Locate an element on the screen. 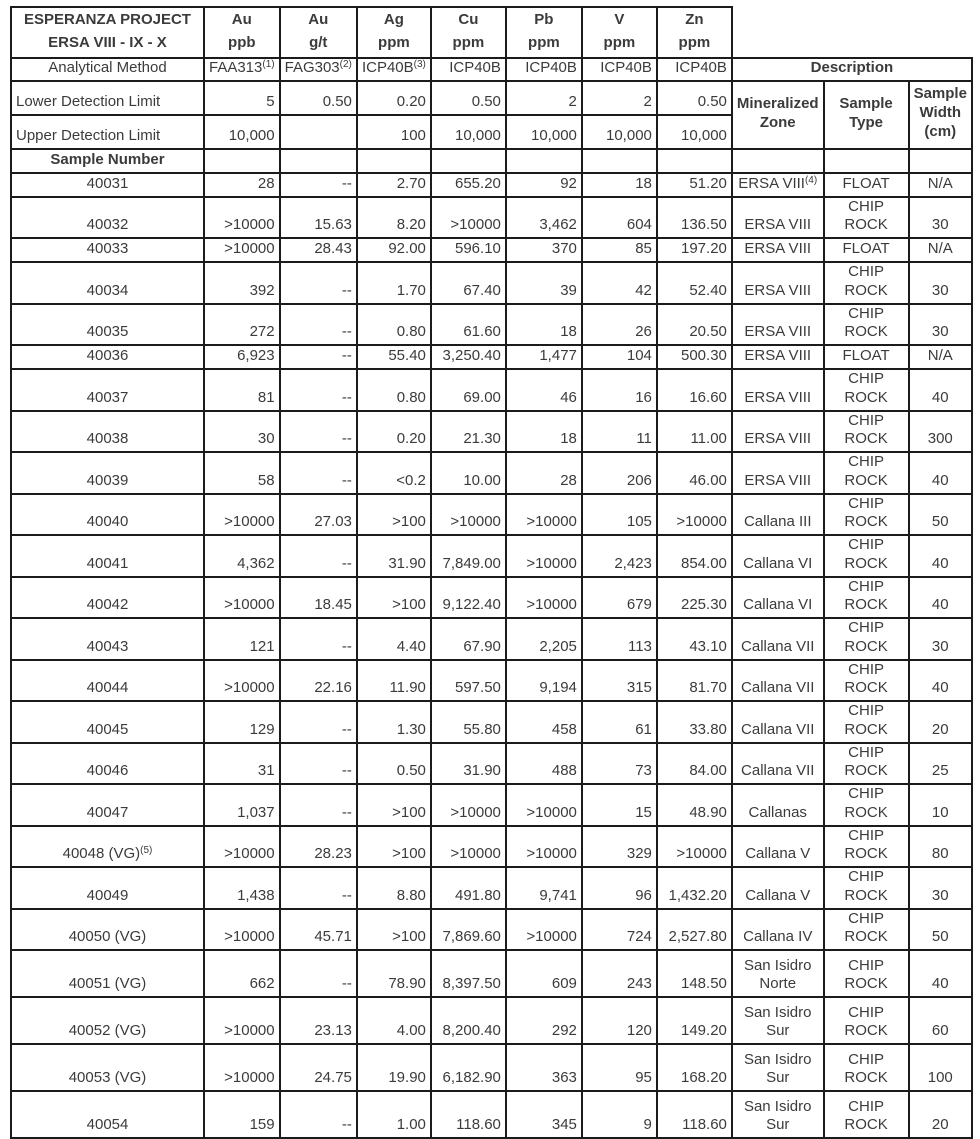  cell-zn: 52.40 is located at coordinates (694, 283).